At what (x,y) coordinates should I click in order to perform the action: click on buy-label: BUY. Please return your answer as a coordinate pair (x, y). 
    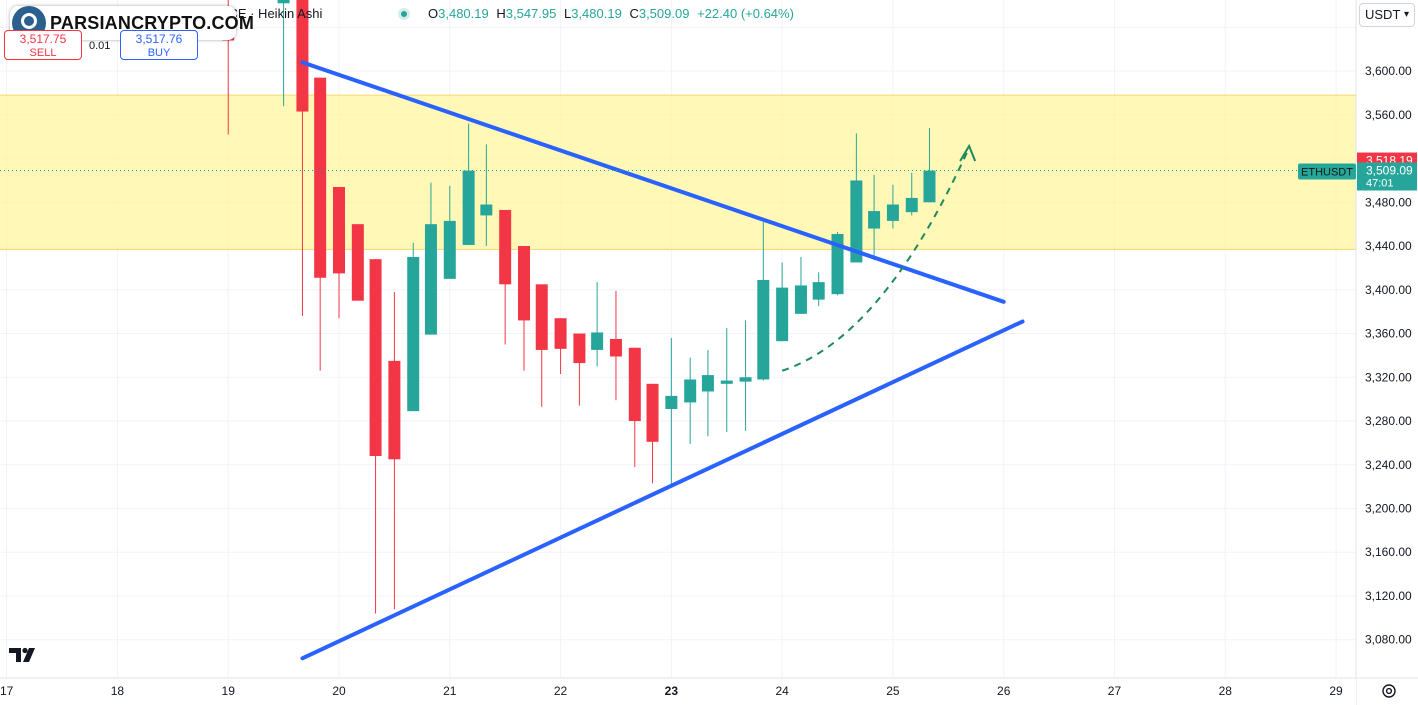
    Looking at the image, I should click on (159, 53).